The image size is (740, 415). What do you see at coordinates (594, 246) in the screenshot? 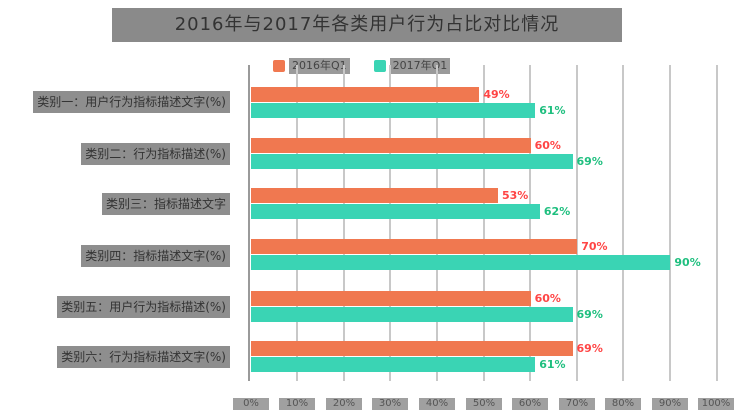
I see `value-label: 70%` at bounding box center [594, 246].